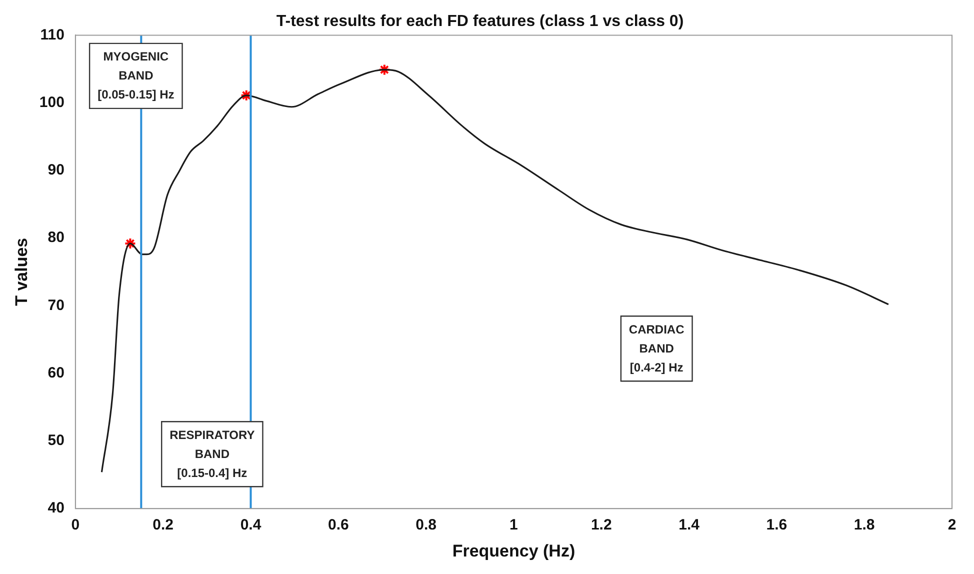  Describe the element at coordinates (75, 525) in the screenshot. I see `x-tick-label: 0` at that location.